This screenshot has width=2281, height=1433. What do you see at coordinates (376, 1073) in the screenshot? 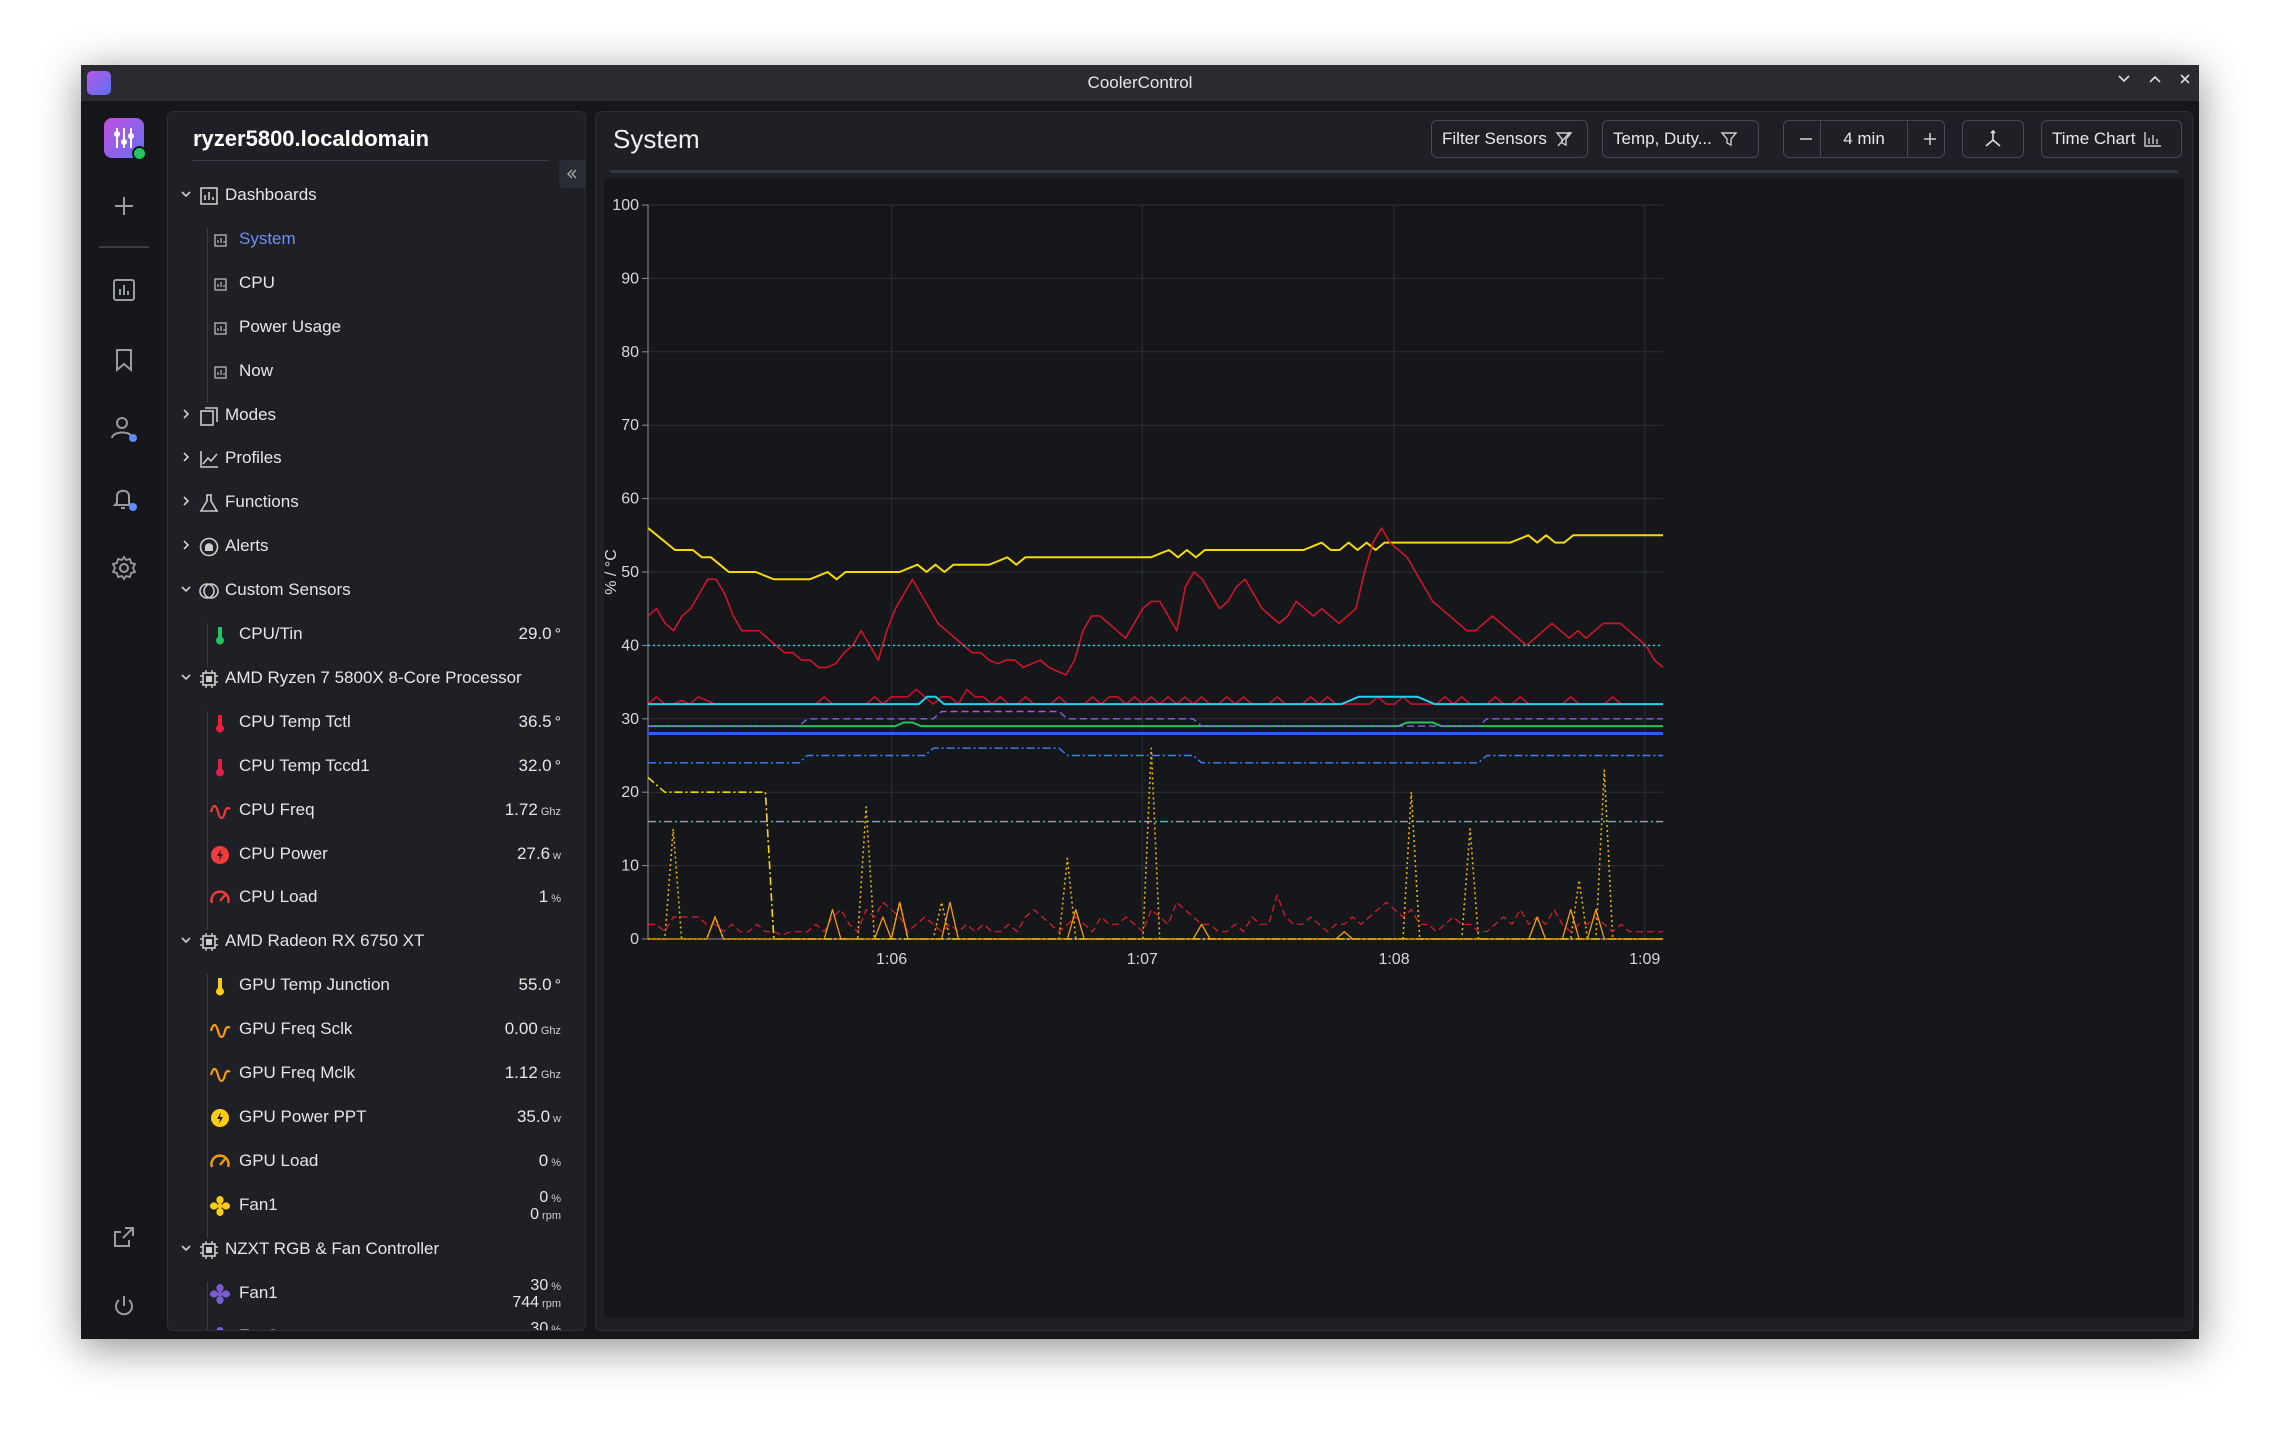
I see `sensor-row-gpu-freq-mclk: GPU Freq Mclk 1.12 Ghz` at bounding box center [376, 1073].